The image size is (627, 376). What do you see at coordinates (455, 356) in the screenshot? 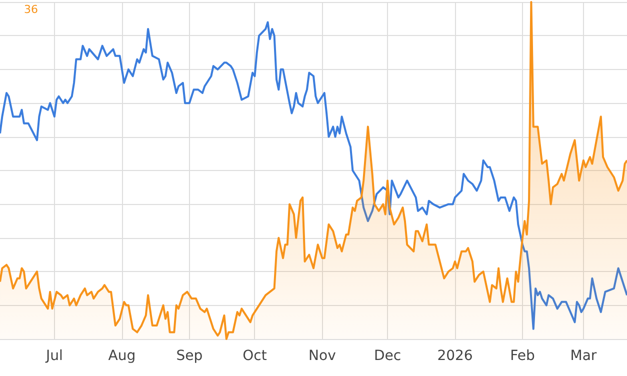
I see `x-tick-label: 2026` at bounding box center [455, 356].